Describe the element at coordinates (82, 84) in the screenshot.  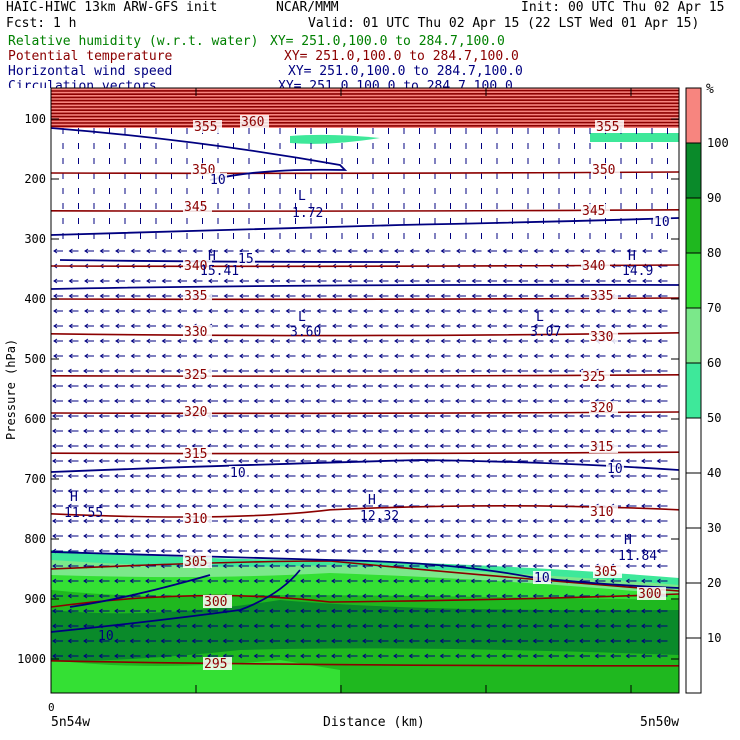
I see `field-vector-name: Circulation vectors` at that location.